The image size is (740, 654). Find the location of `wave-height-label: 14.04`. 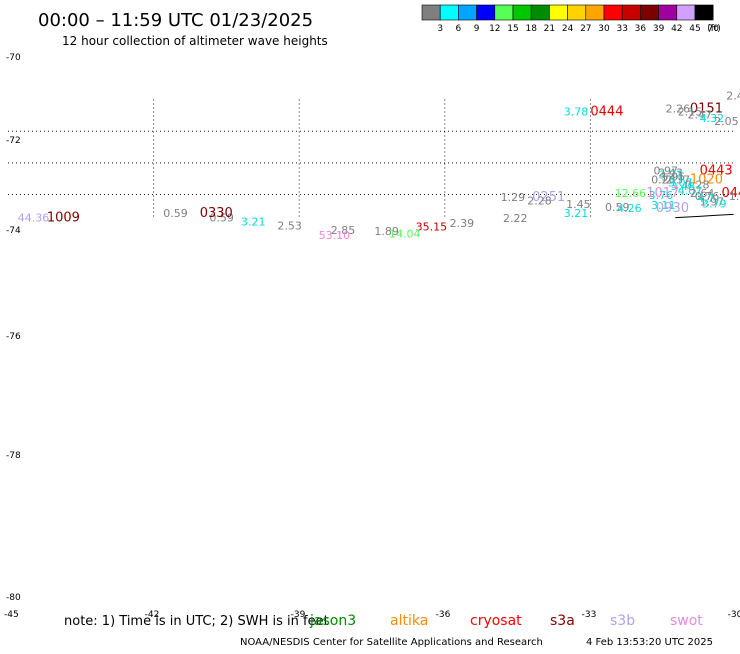

wave-height-label: 14.04 is located at coordinates (405, 234).